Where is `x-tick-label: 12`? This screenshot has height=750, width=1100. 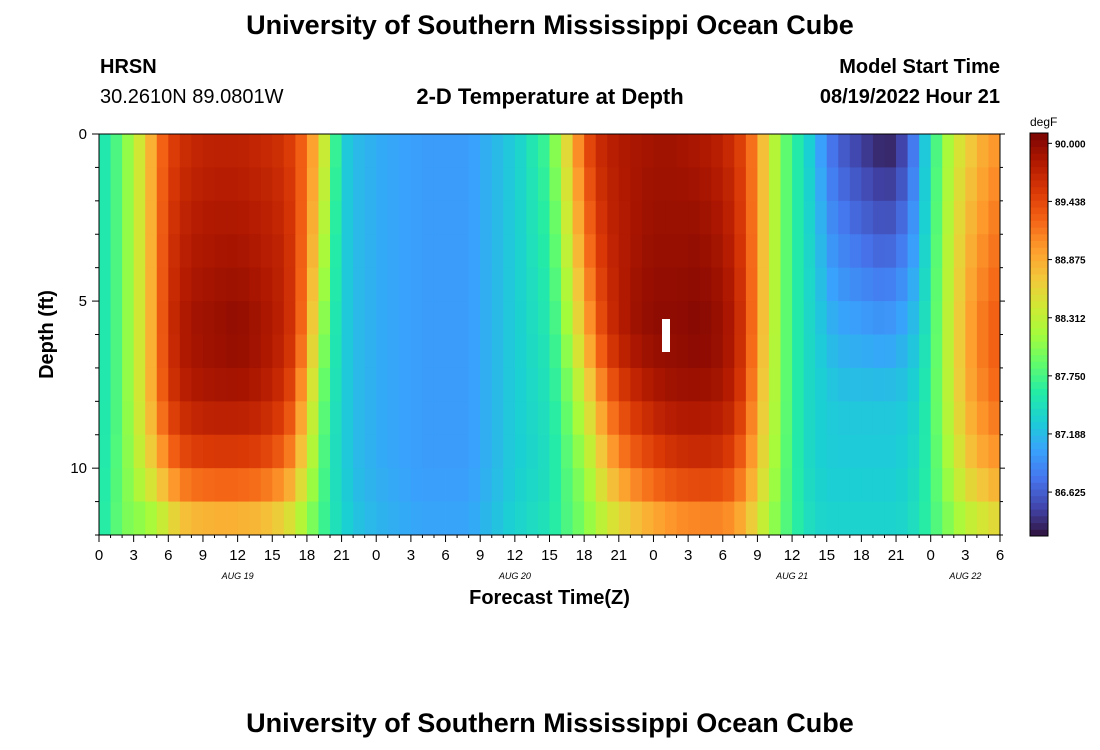 x-tick-label: 12 is located at coordinates (515, 555).